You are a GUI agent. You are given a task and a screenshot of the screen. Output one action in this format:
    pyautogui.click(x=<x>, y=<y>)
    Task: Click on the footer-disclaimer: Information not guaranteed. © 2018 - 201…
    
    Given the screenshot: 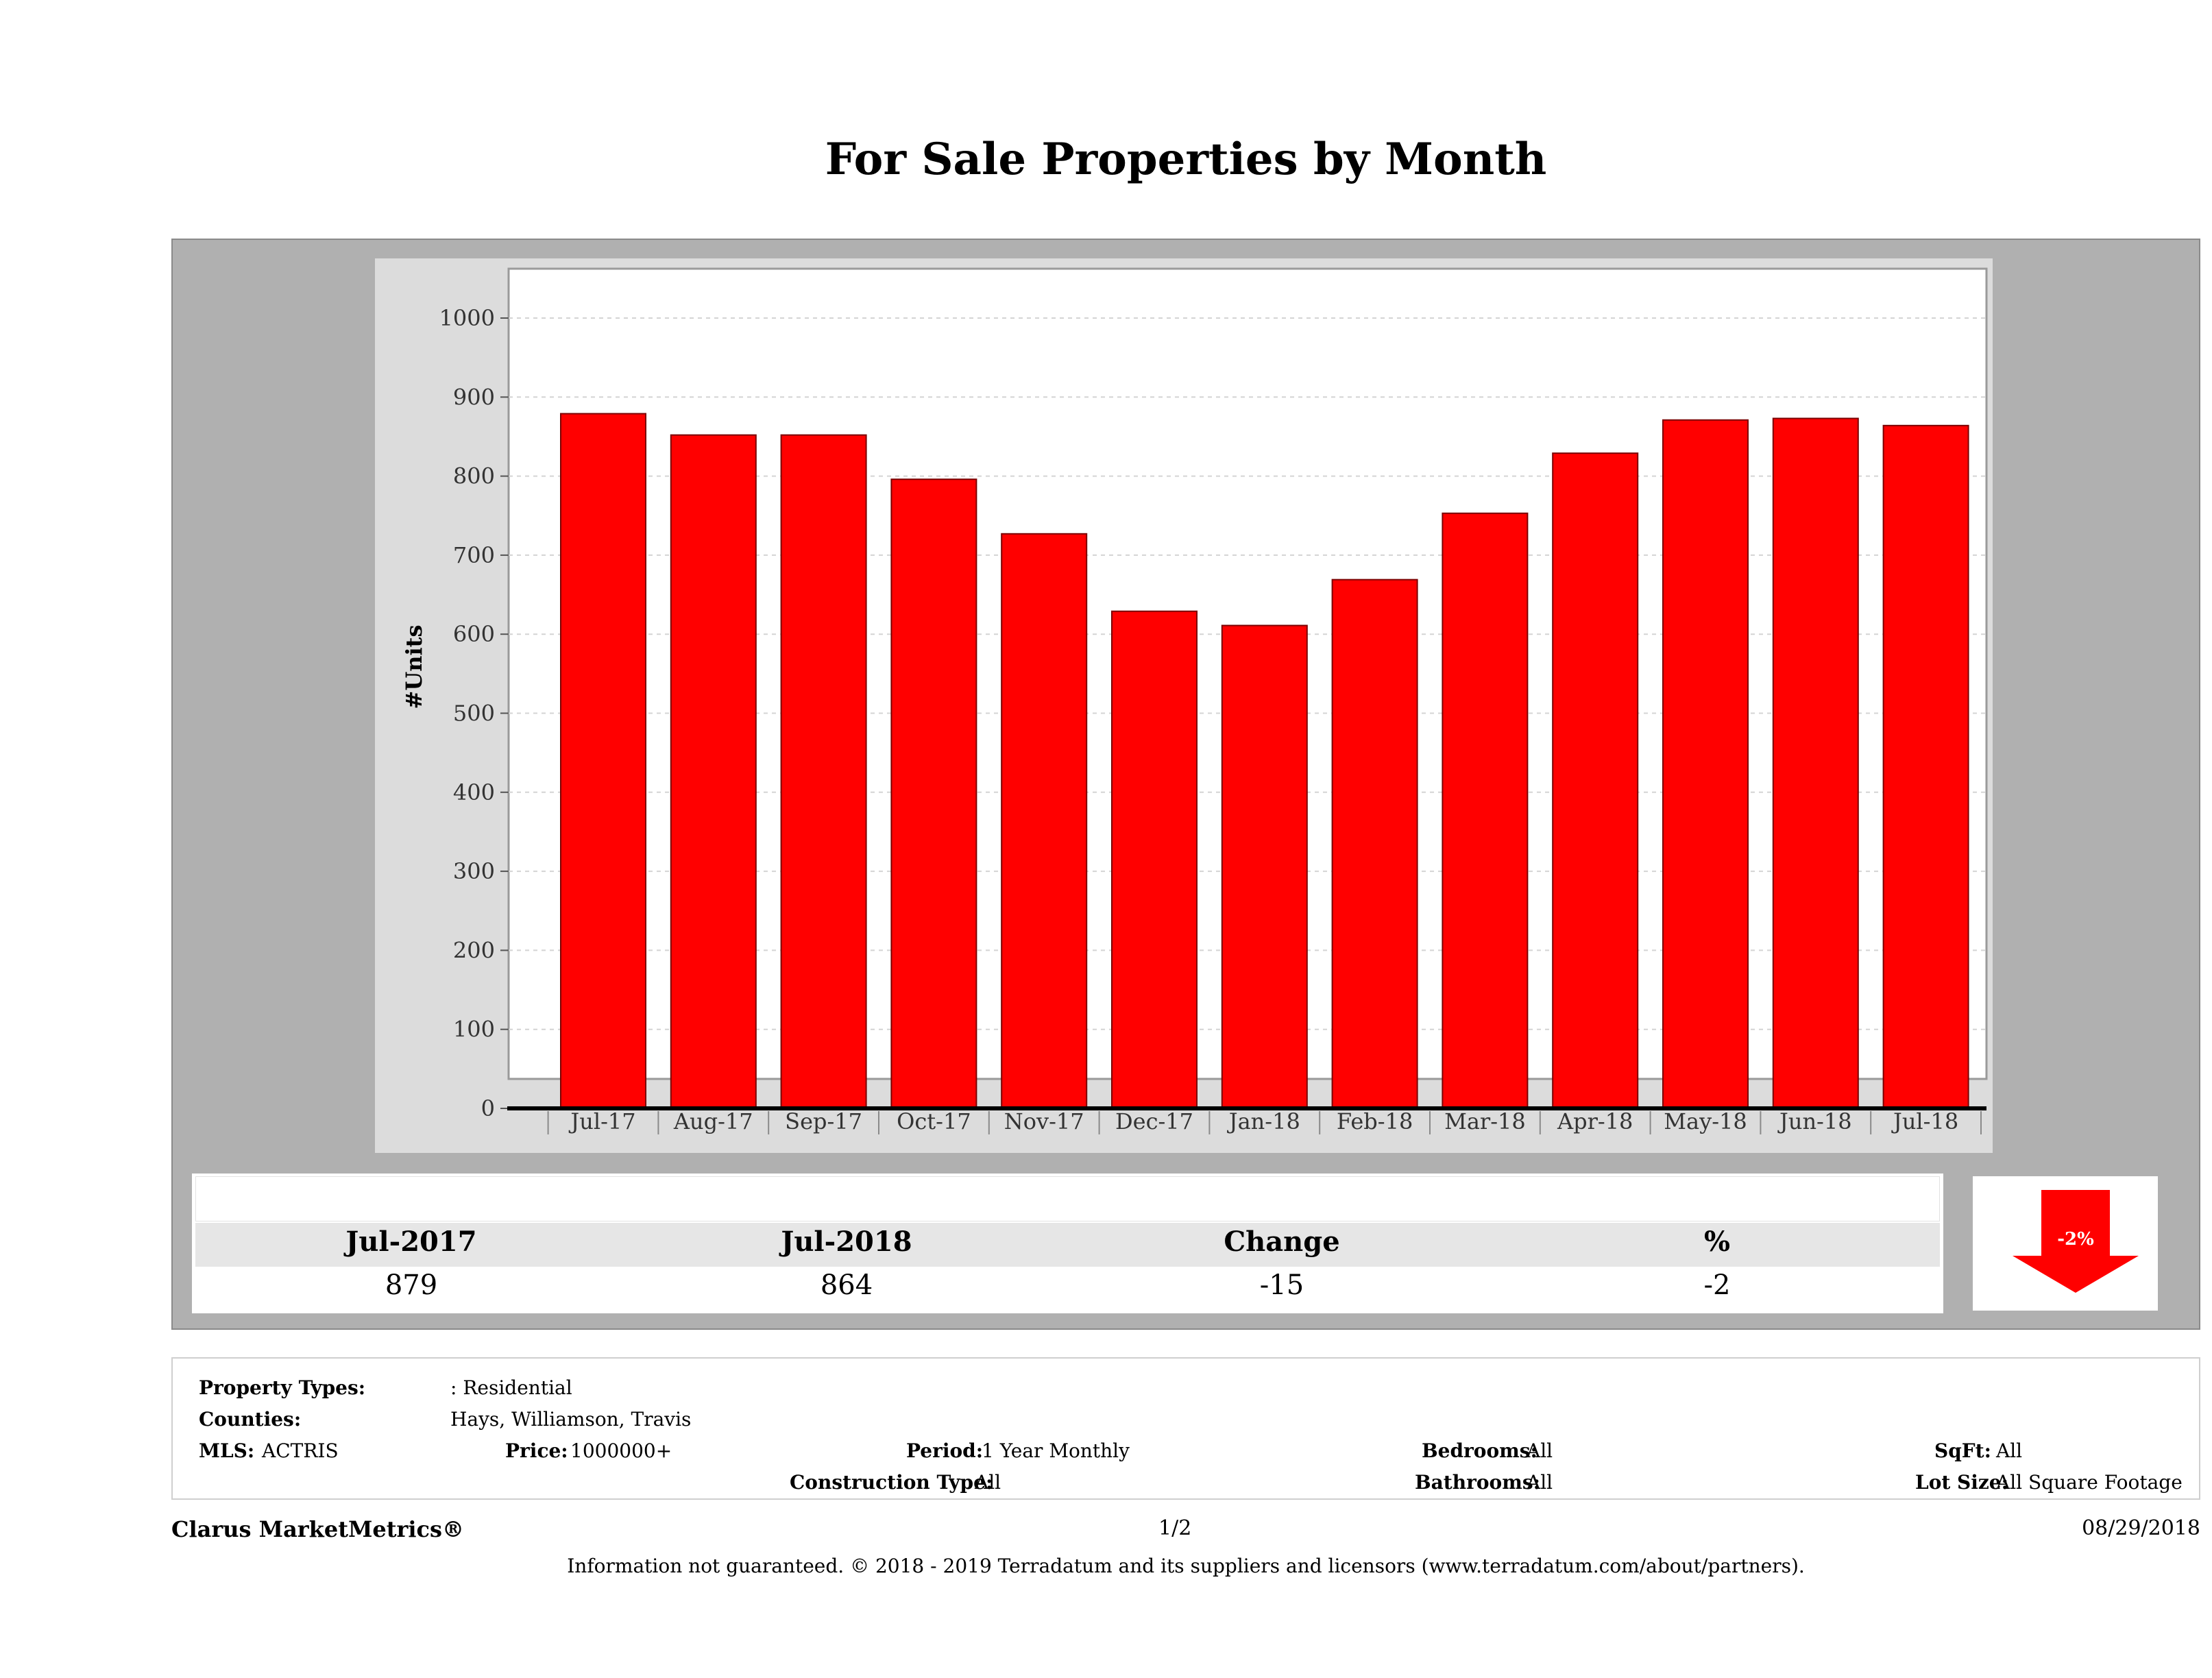 What is the action you would take?
    pyautogui.click(x=1186, y=1566)
    